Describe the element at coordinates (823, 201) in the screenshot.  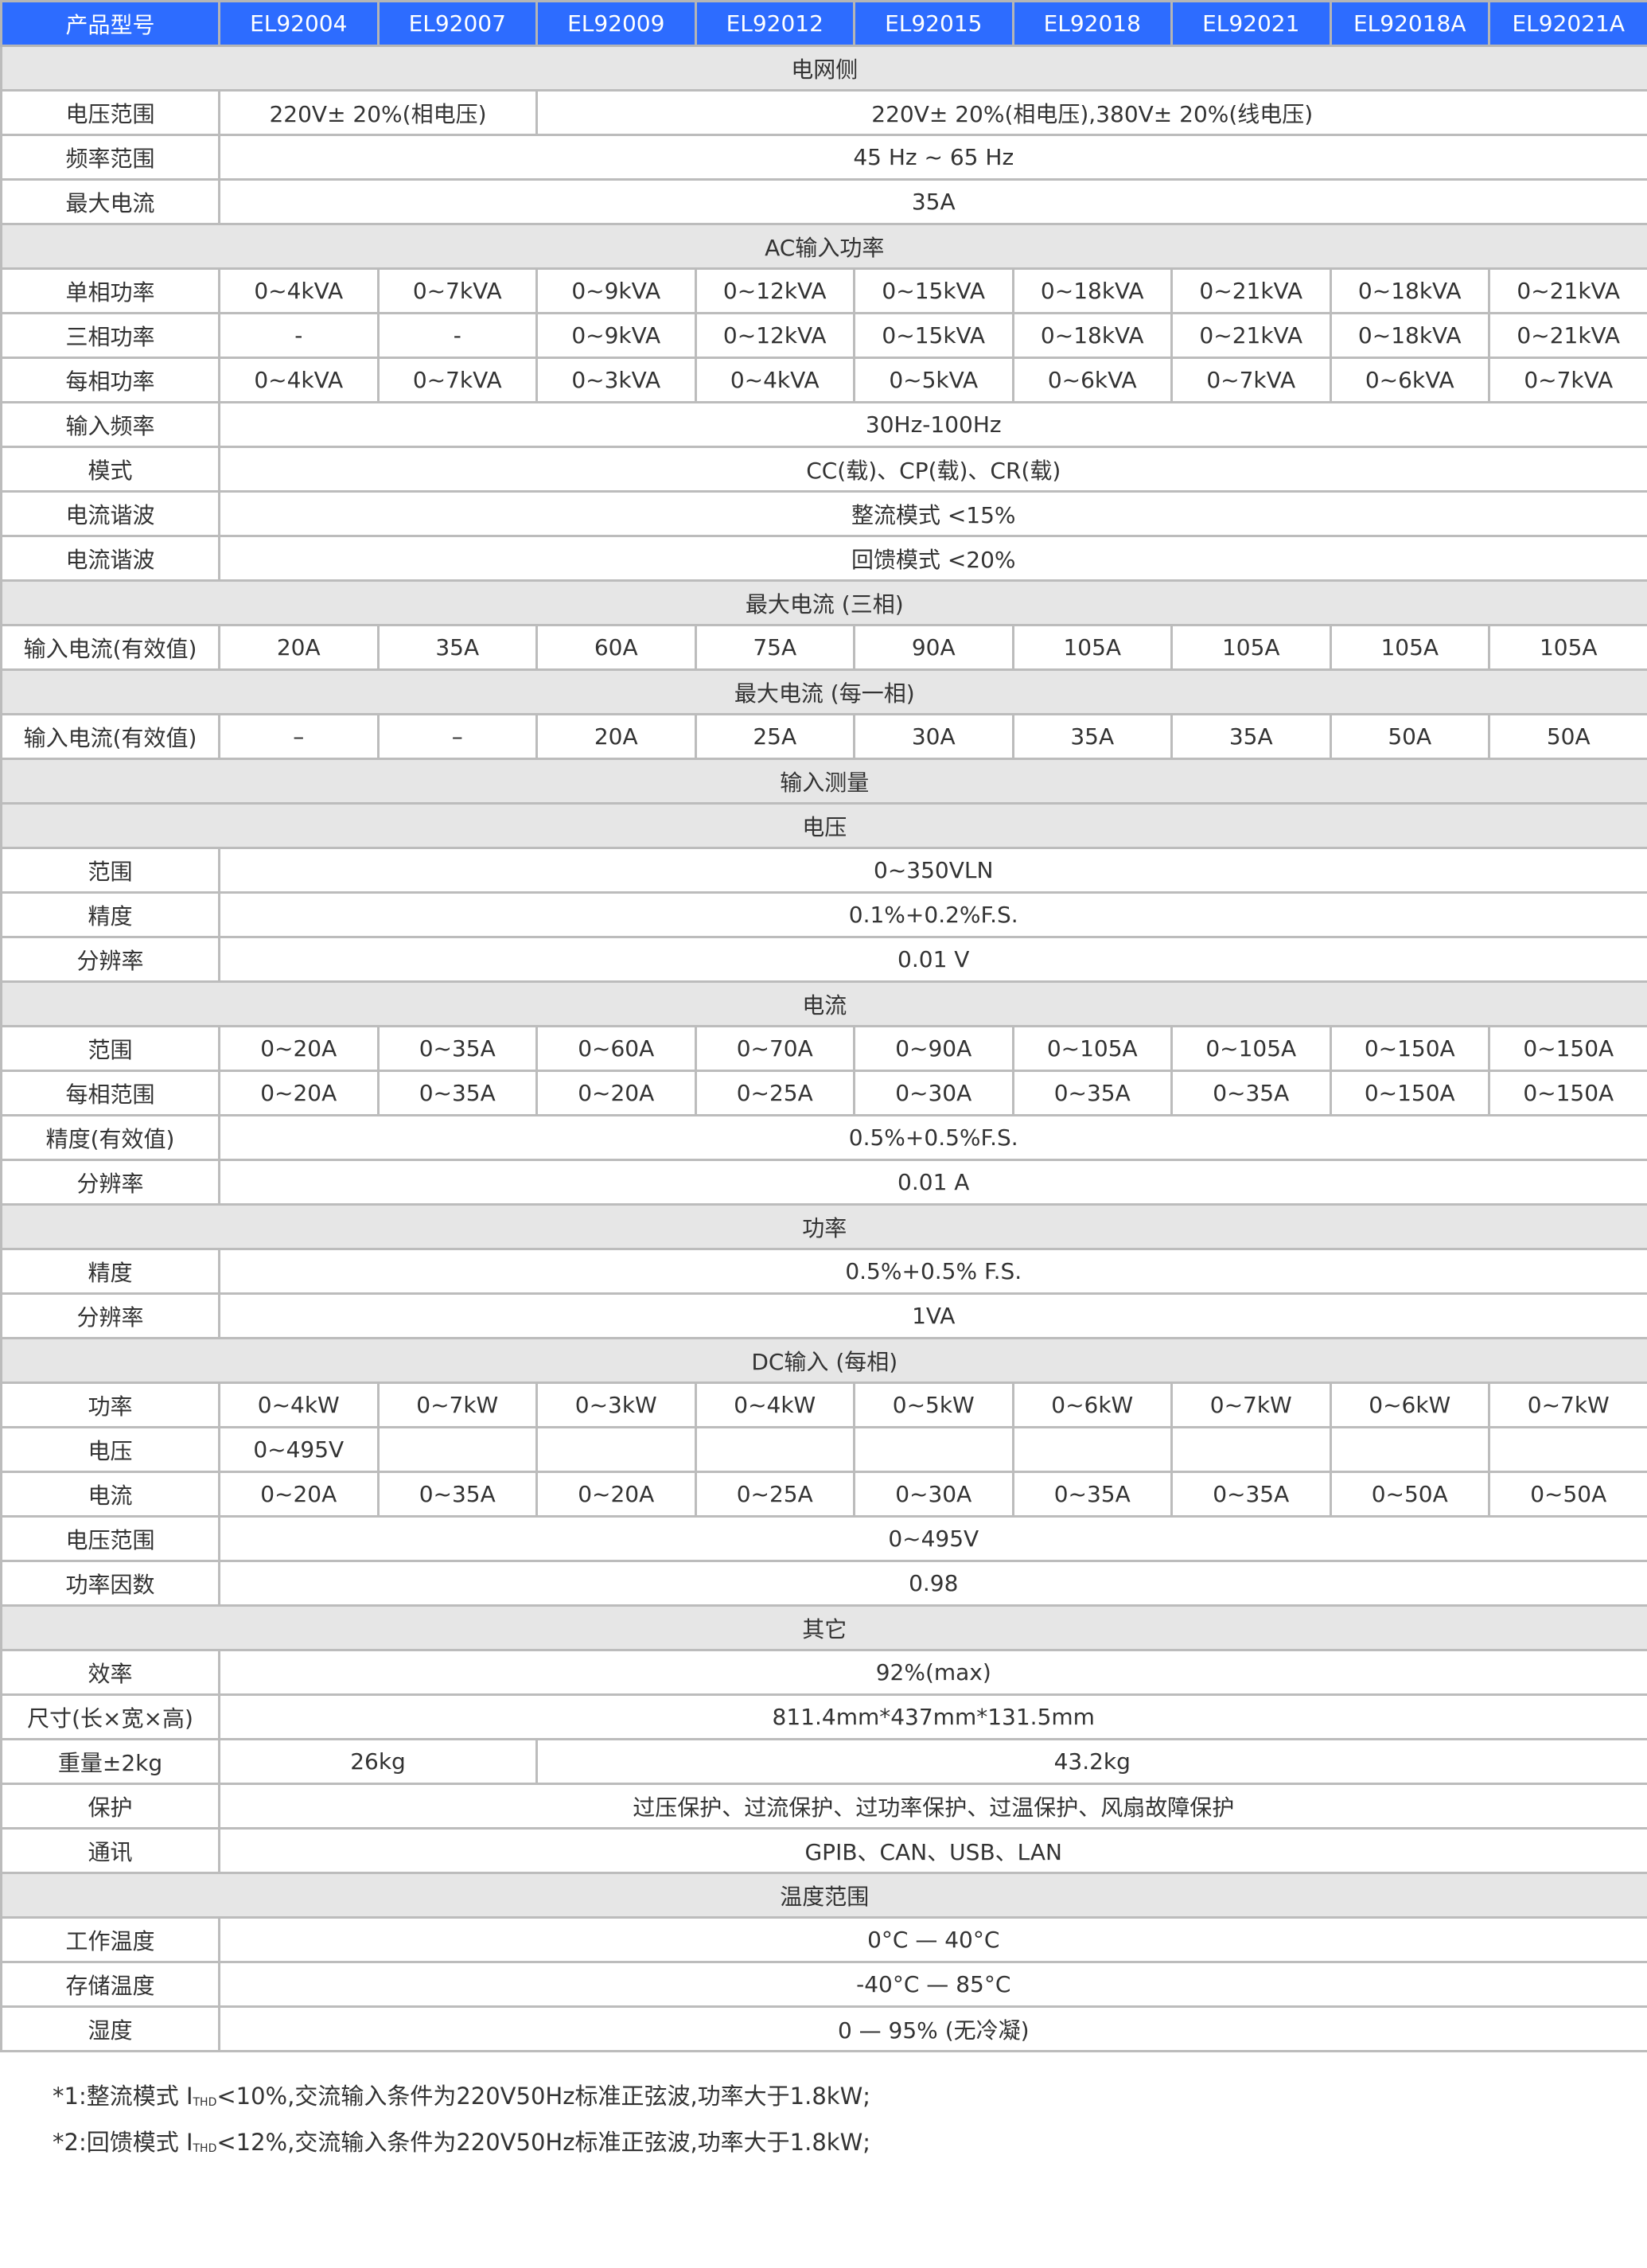
I see `table-row: 最大电流 35A` at that location.